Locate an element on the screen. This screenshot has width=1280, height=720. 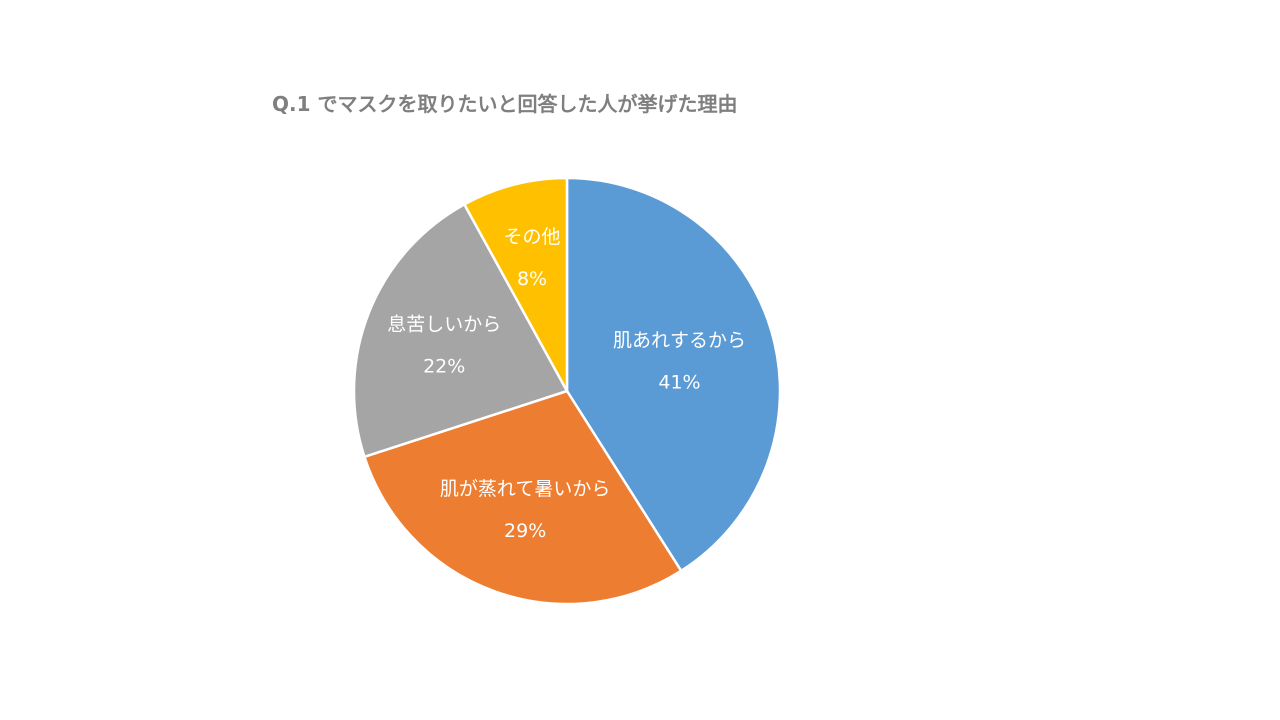
slice-label-1: 肌あれするから is located at coordinates (679, 340).